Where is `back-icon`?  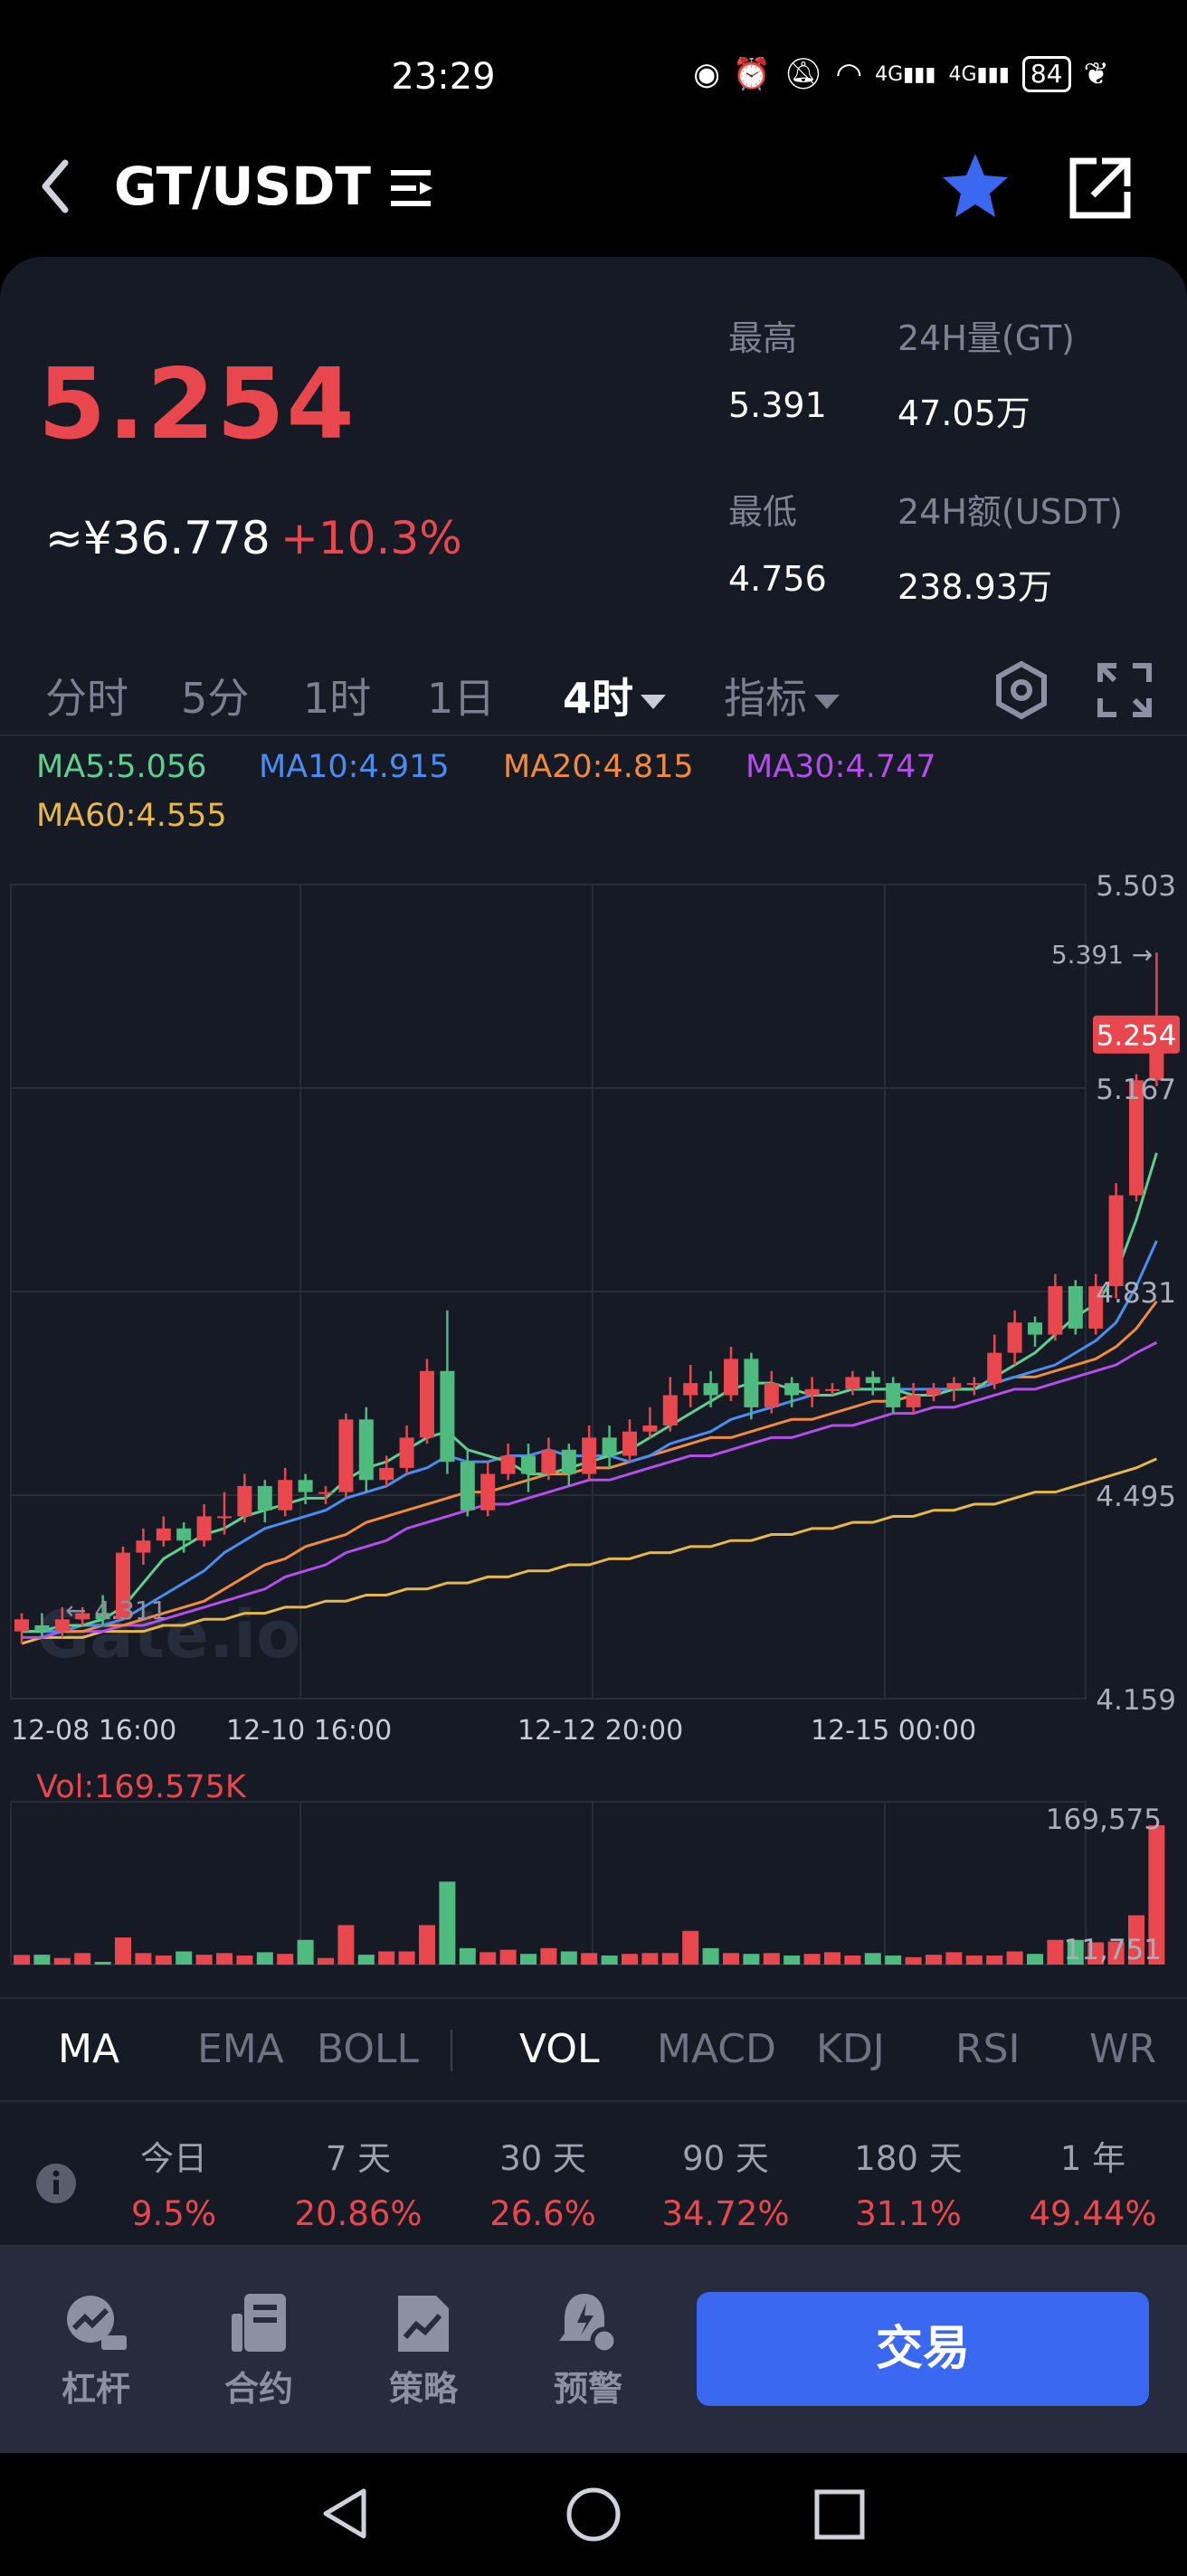
back-icon is located at coordinates (55, 186).